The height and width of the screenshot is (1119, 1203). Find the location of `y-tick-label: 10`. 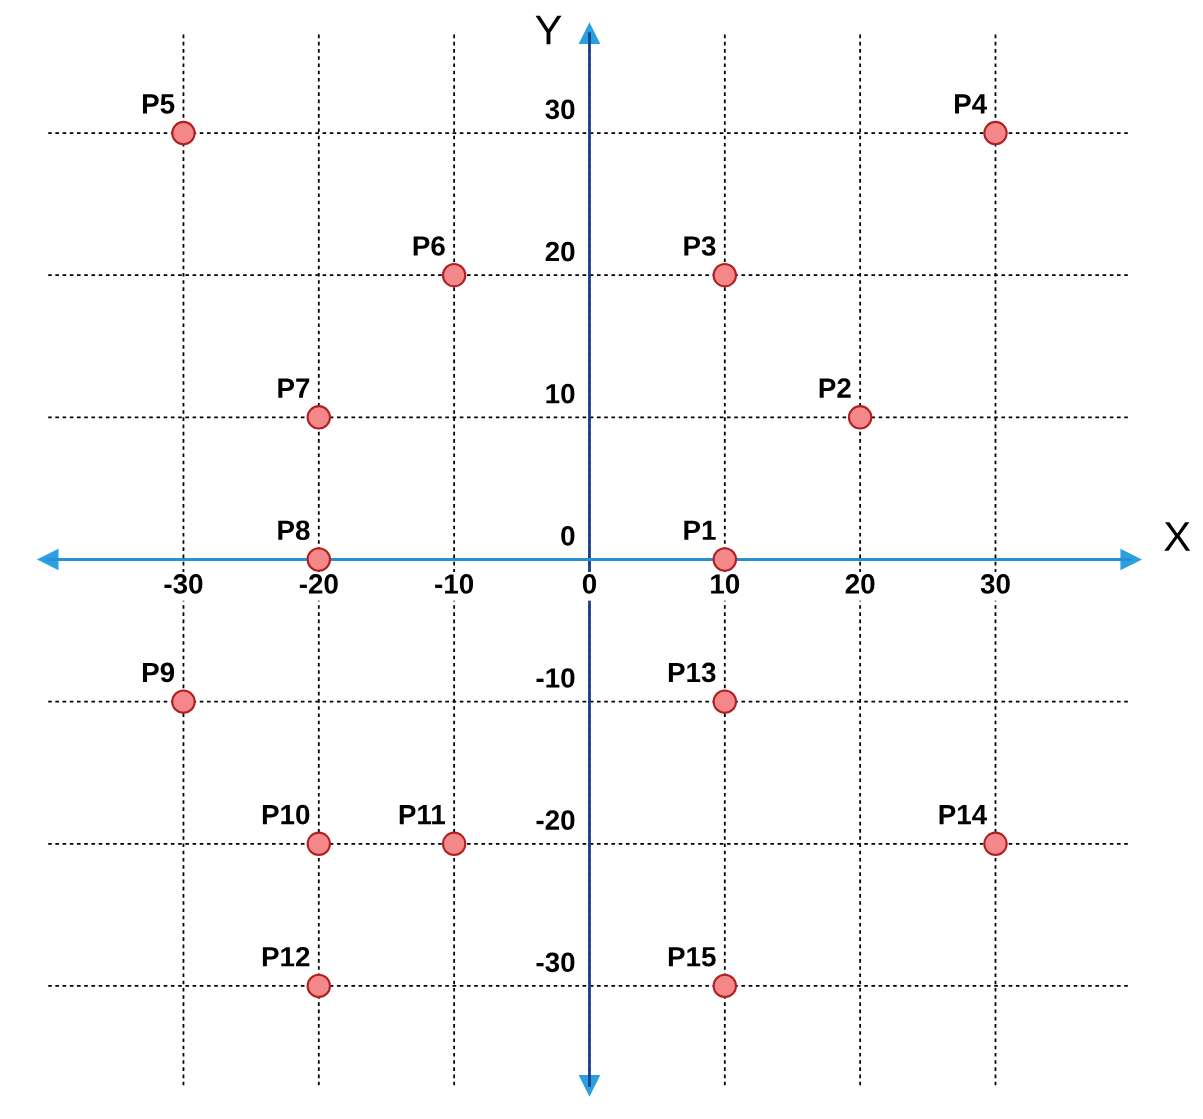

y-tick-label: 10 is located at coordinates (560, 393).